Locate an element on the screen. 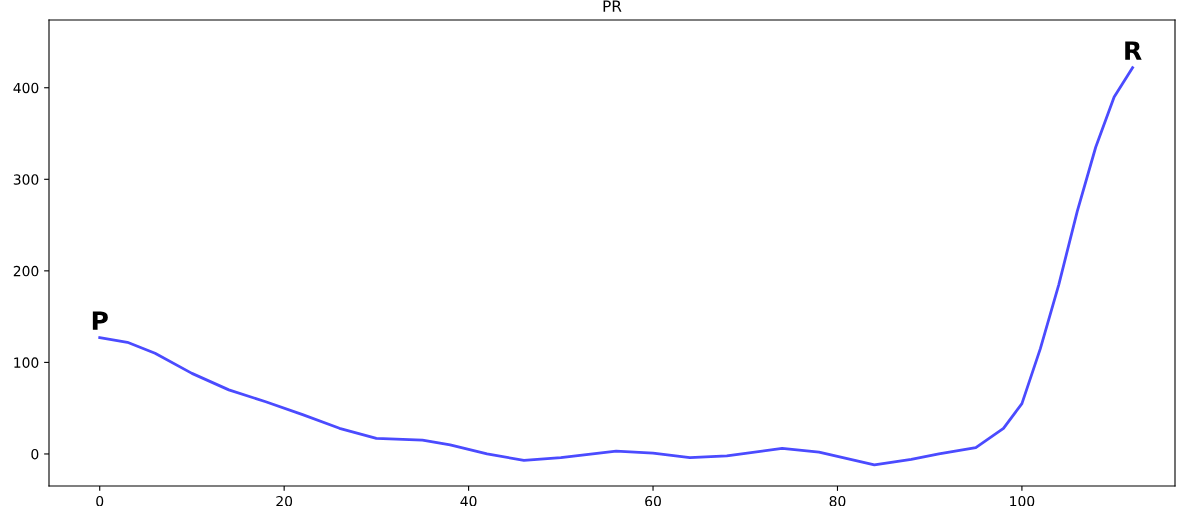  x-tick-label: 60 is located at coordinates (653, 500).